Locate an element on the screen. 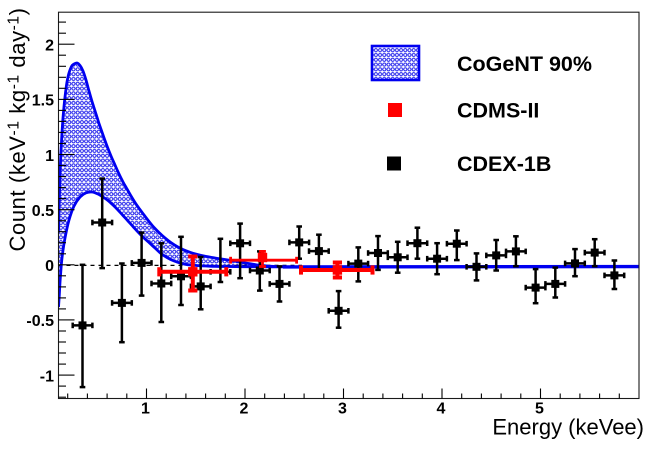 The height and width of the screenshot is (449, 650). svg-text: CDEX-1B is located at coordinates (504, 164).